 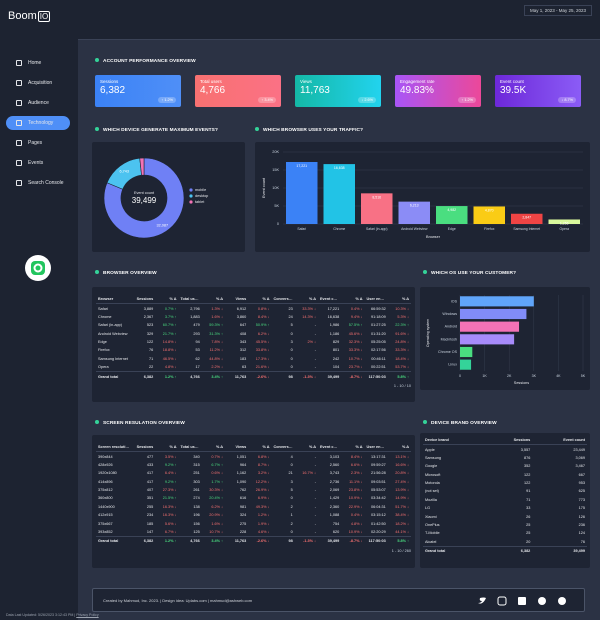 What do you see at coordinates (432, 524) in the screenshot?
I see `cell: OnePlus` at bounding box center [432, 524].